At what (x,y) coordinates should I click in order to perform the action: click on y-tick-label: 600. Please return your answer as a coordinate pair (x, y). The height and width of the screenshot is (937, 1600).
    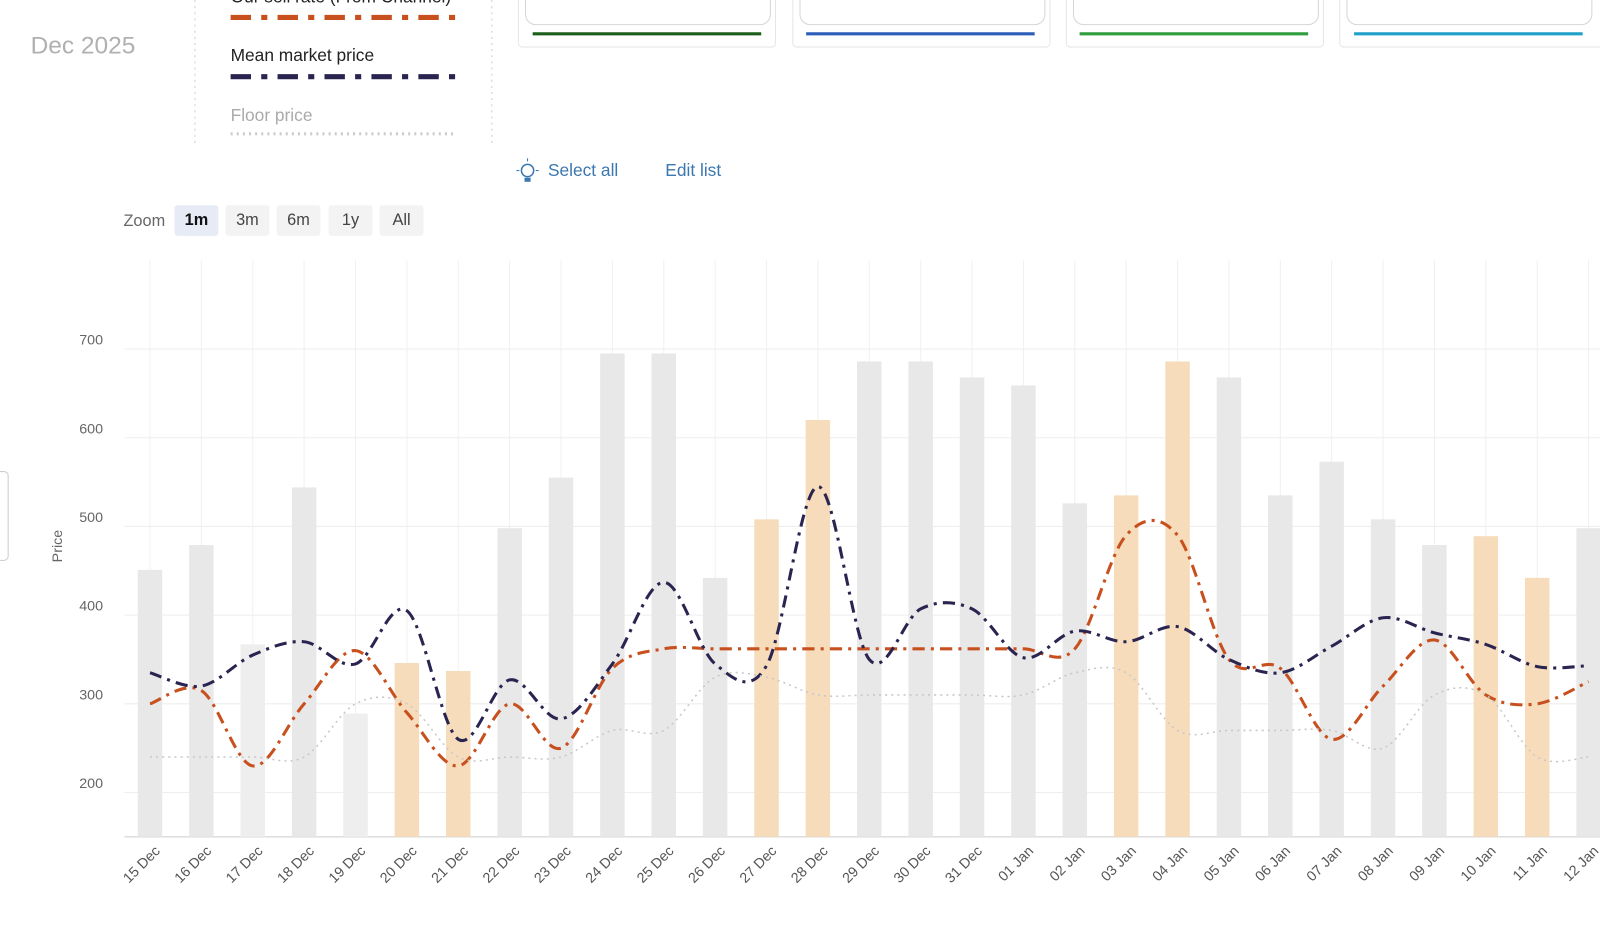
    Looking at the image, I should click on (91, 429).